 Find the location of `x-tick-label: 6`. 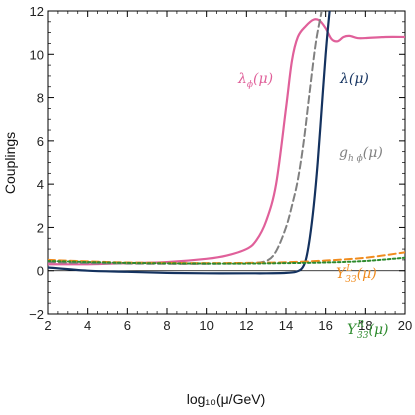

x-tick-label: 6 is located at coordinates (127, 325).